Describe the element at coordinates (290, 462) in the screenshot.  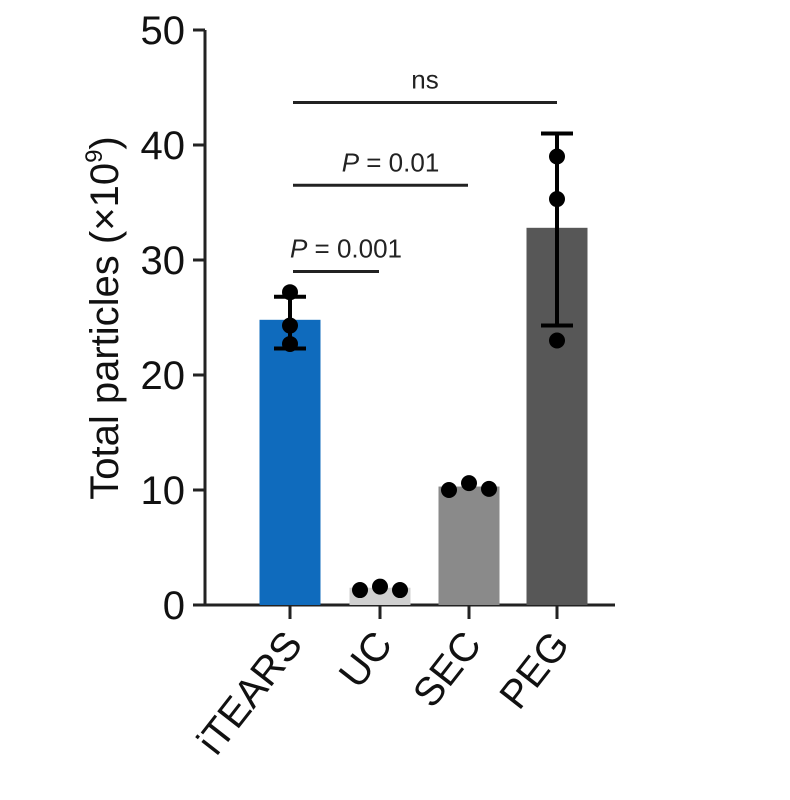
I see `bar-iTEARS` at that location.